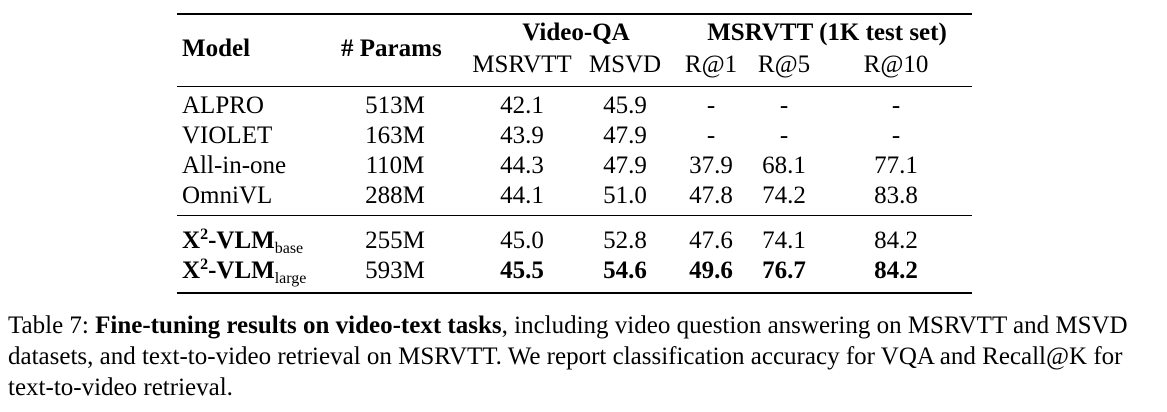 The width and height of the screenshot is (1167, 412). Describe the element at coordinates (298, 325) in the screenshot. I see `caption-bold: Fine-tuning results on video-text tasks` at that location.